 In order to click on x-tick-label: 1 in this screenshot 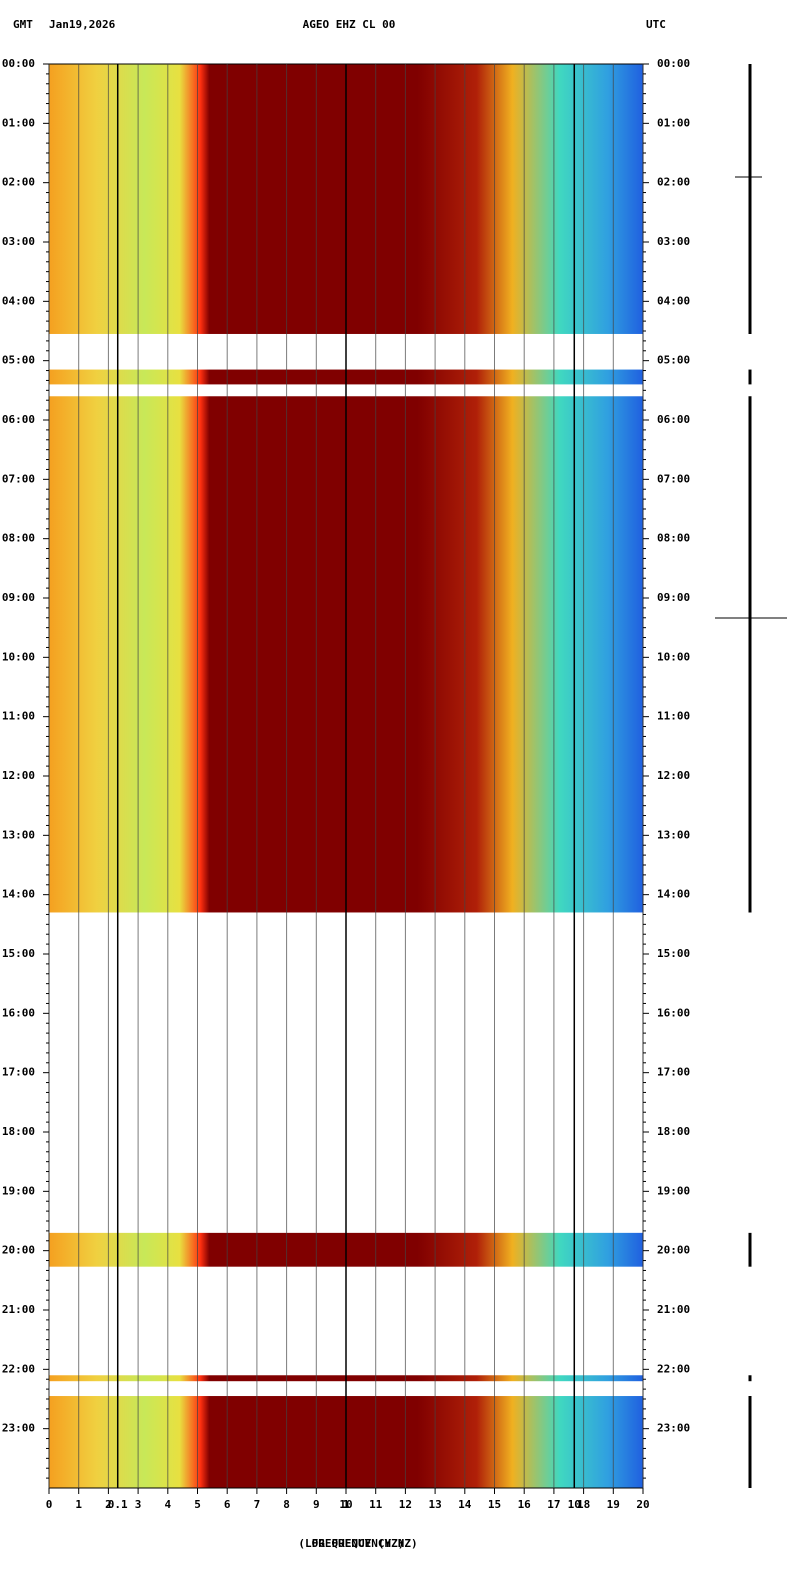, I will do `click(78, 1504)`.